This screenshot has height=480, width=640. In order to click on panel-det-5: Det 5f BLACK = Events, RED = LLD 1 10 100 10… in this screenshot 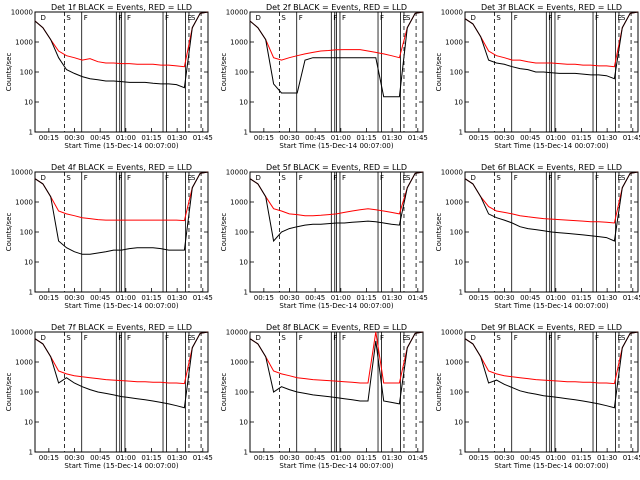, I will do `click(324, 236)`.